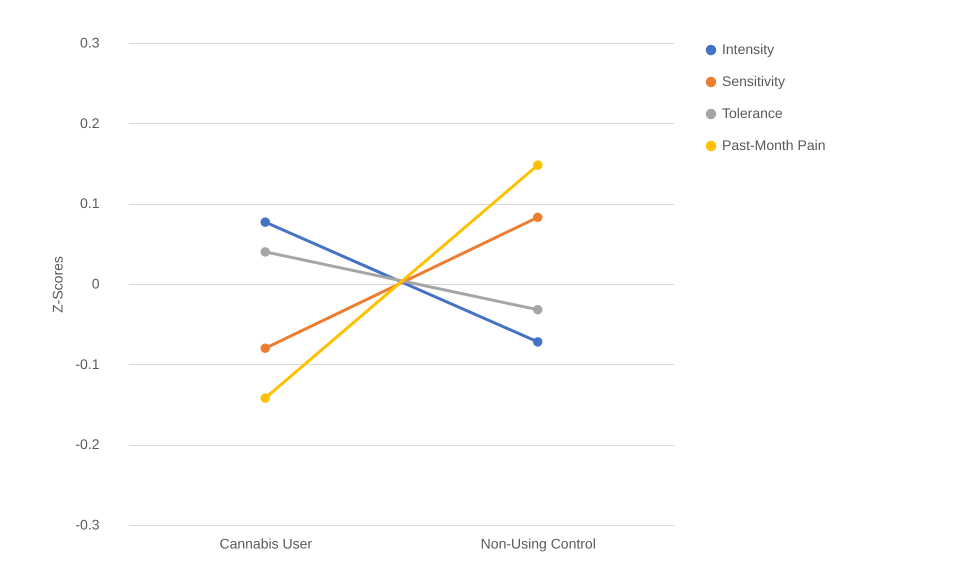 The height and width of the screenshot is (579, 957). What do you see at coordinates (90, 42) in the screenshot?
I see `y-tick-label: 0.3` at bounding box center [90, 42].